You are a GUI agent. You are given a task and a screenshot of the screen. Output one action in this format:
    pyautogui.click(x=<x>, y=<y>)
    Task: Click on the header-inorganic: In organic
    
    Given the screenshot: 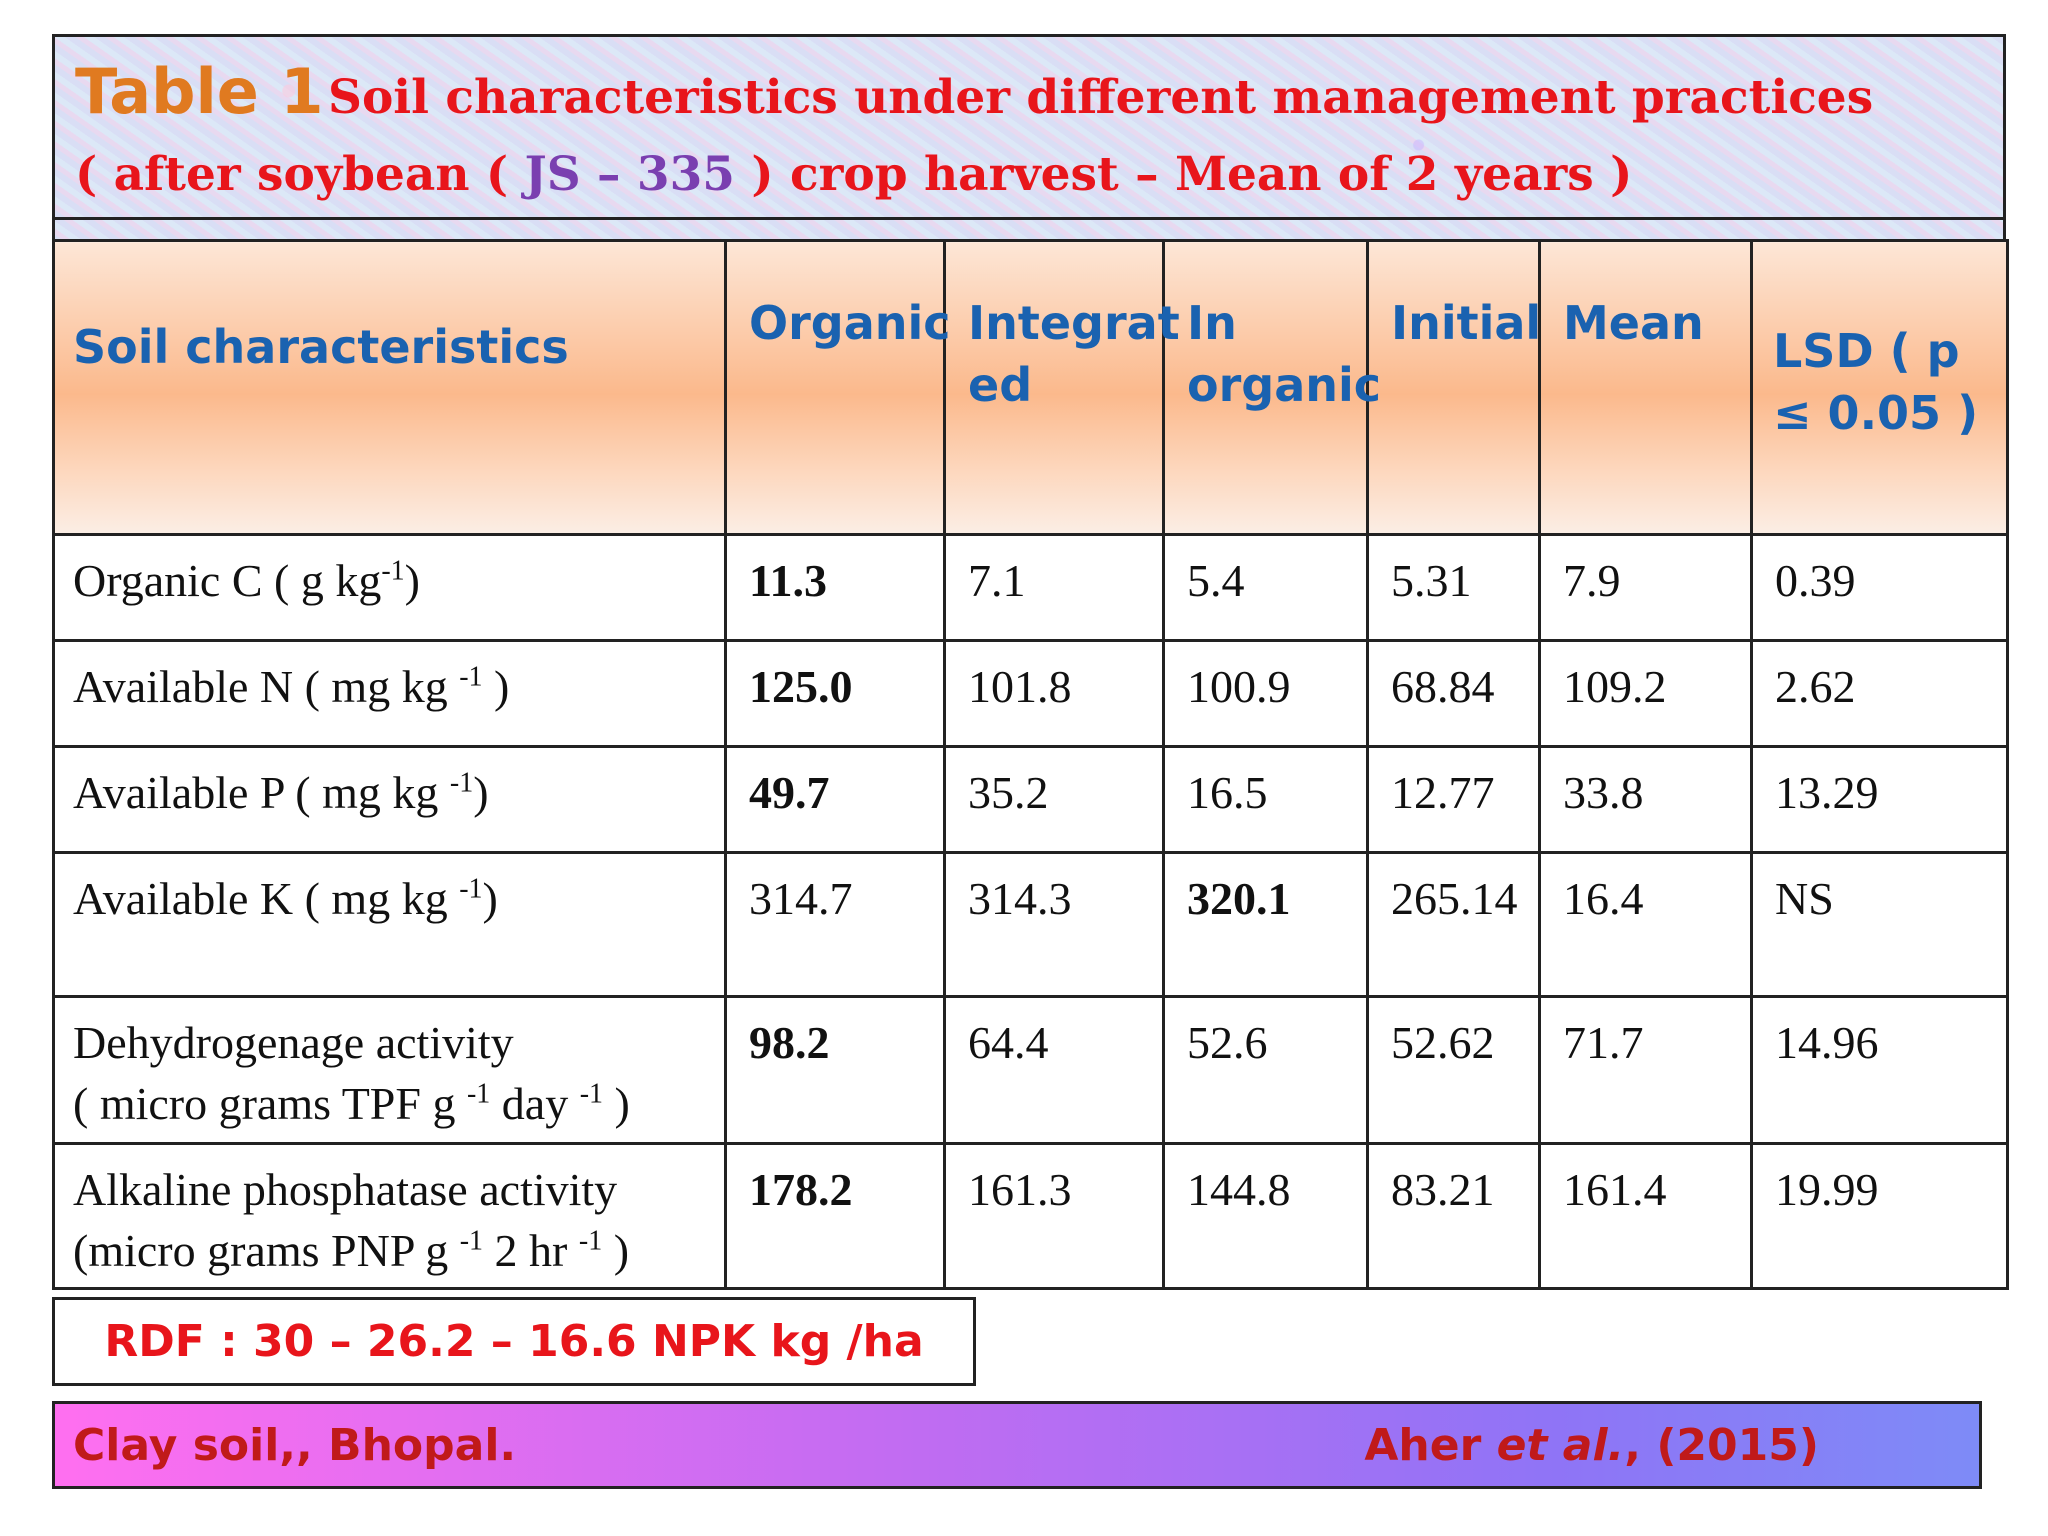 What is the action you would take?
    pyautogui.click(x=1271, y=387)
    